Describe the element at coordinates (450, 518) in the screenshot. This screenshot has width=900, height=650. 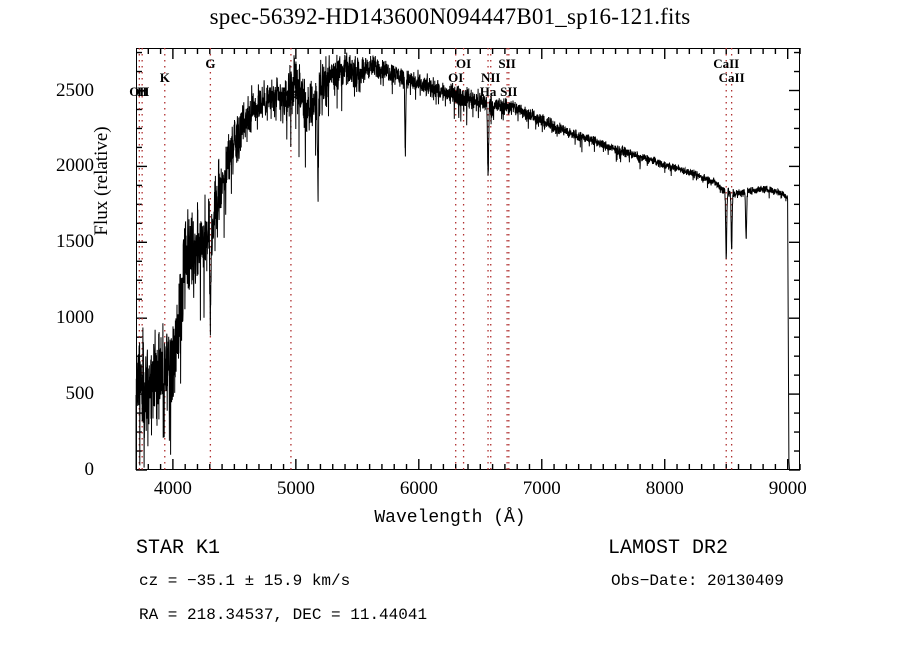
I see `x-axis-label: Wavelength (Å)` at that location.